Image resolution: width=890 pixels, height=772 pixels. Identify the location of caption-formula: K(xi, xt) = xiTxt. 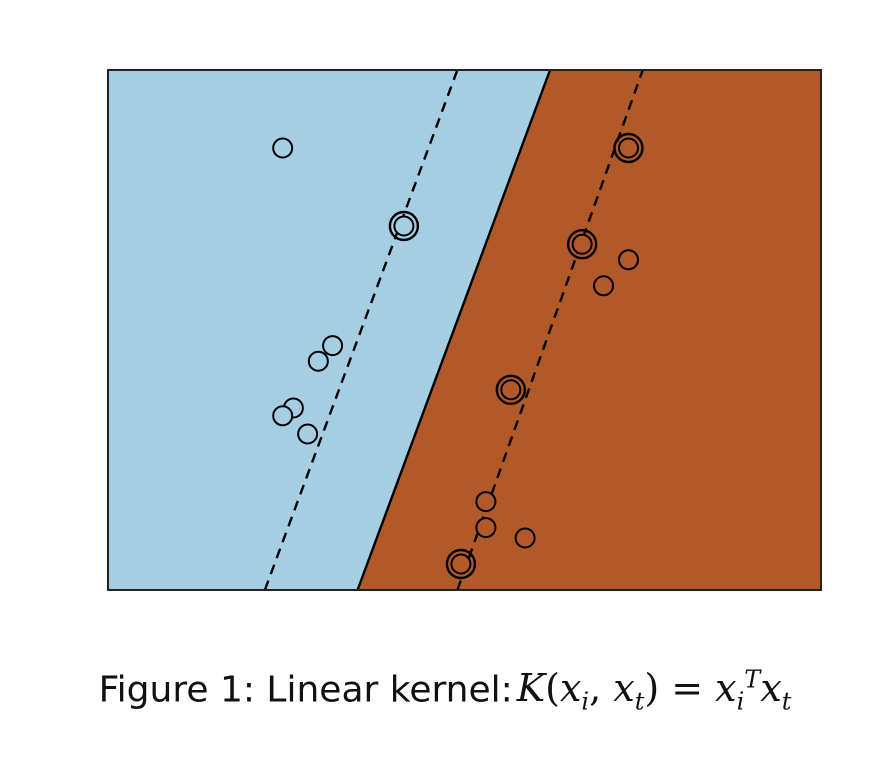
(654, 690).